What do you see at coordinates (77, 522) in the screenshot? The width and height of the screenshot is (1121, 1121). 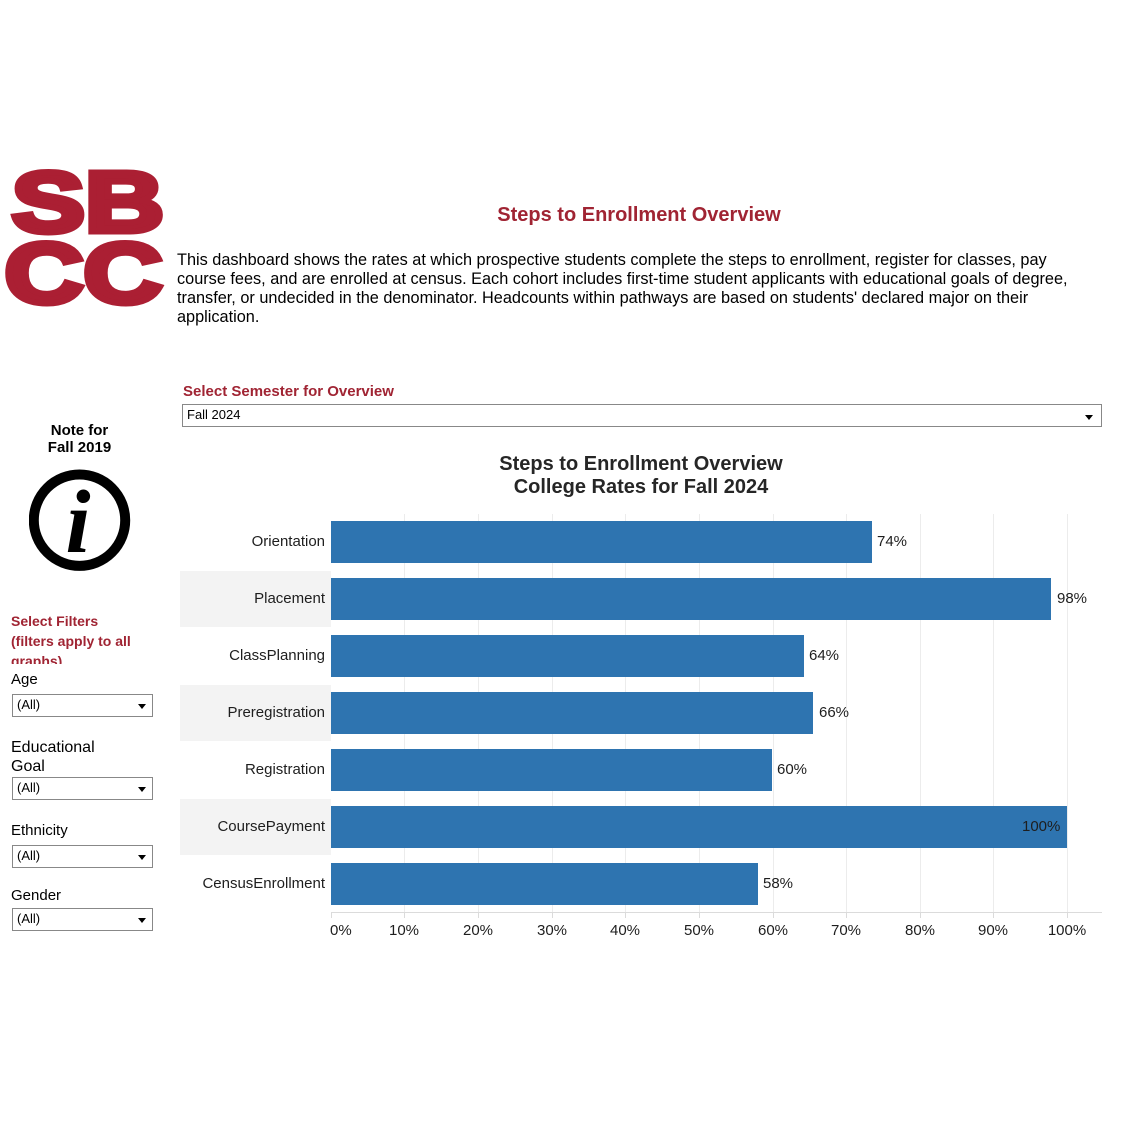 I see `svg-text: i` at bounding box center [77, 522].